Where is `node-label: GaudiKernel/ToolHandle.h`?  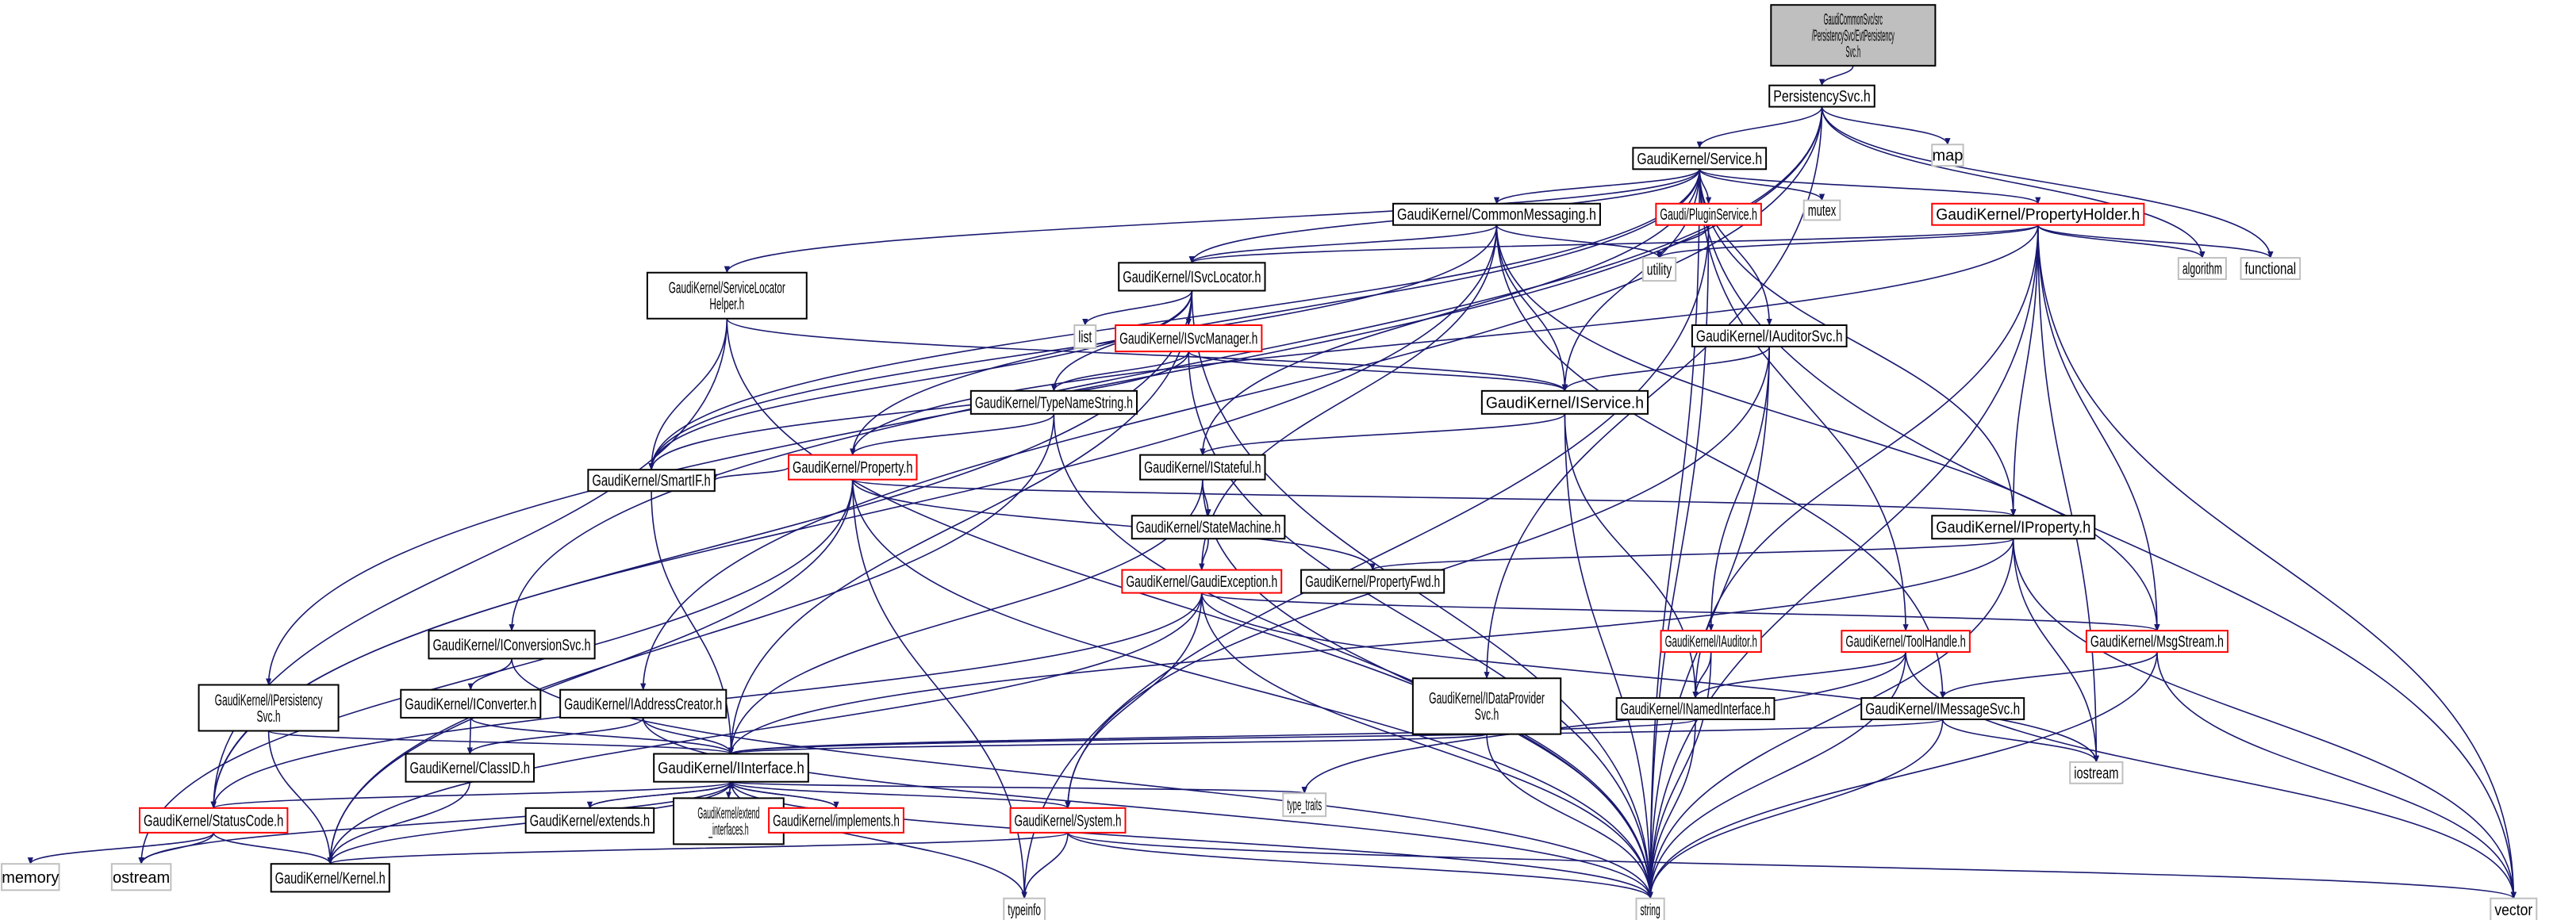
node-label: GaudiKernel/ToolHandle.h is located at coordinates (1906, 643).